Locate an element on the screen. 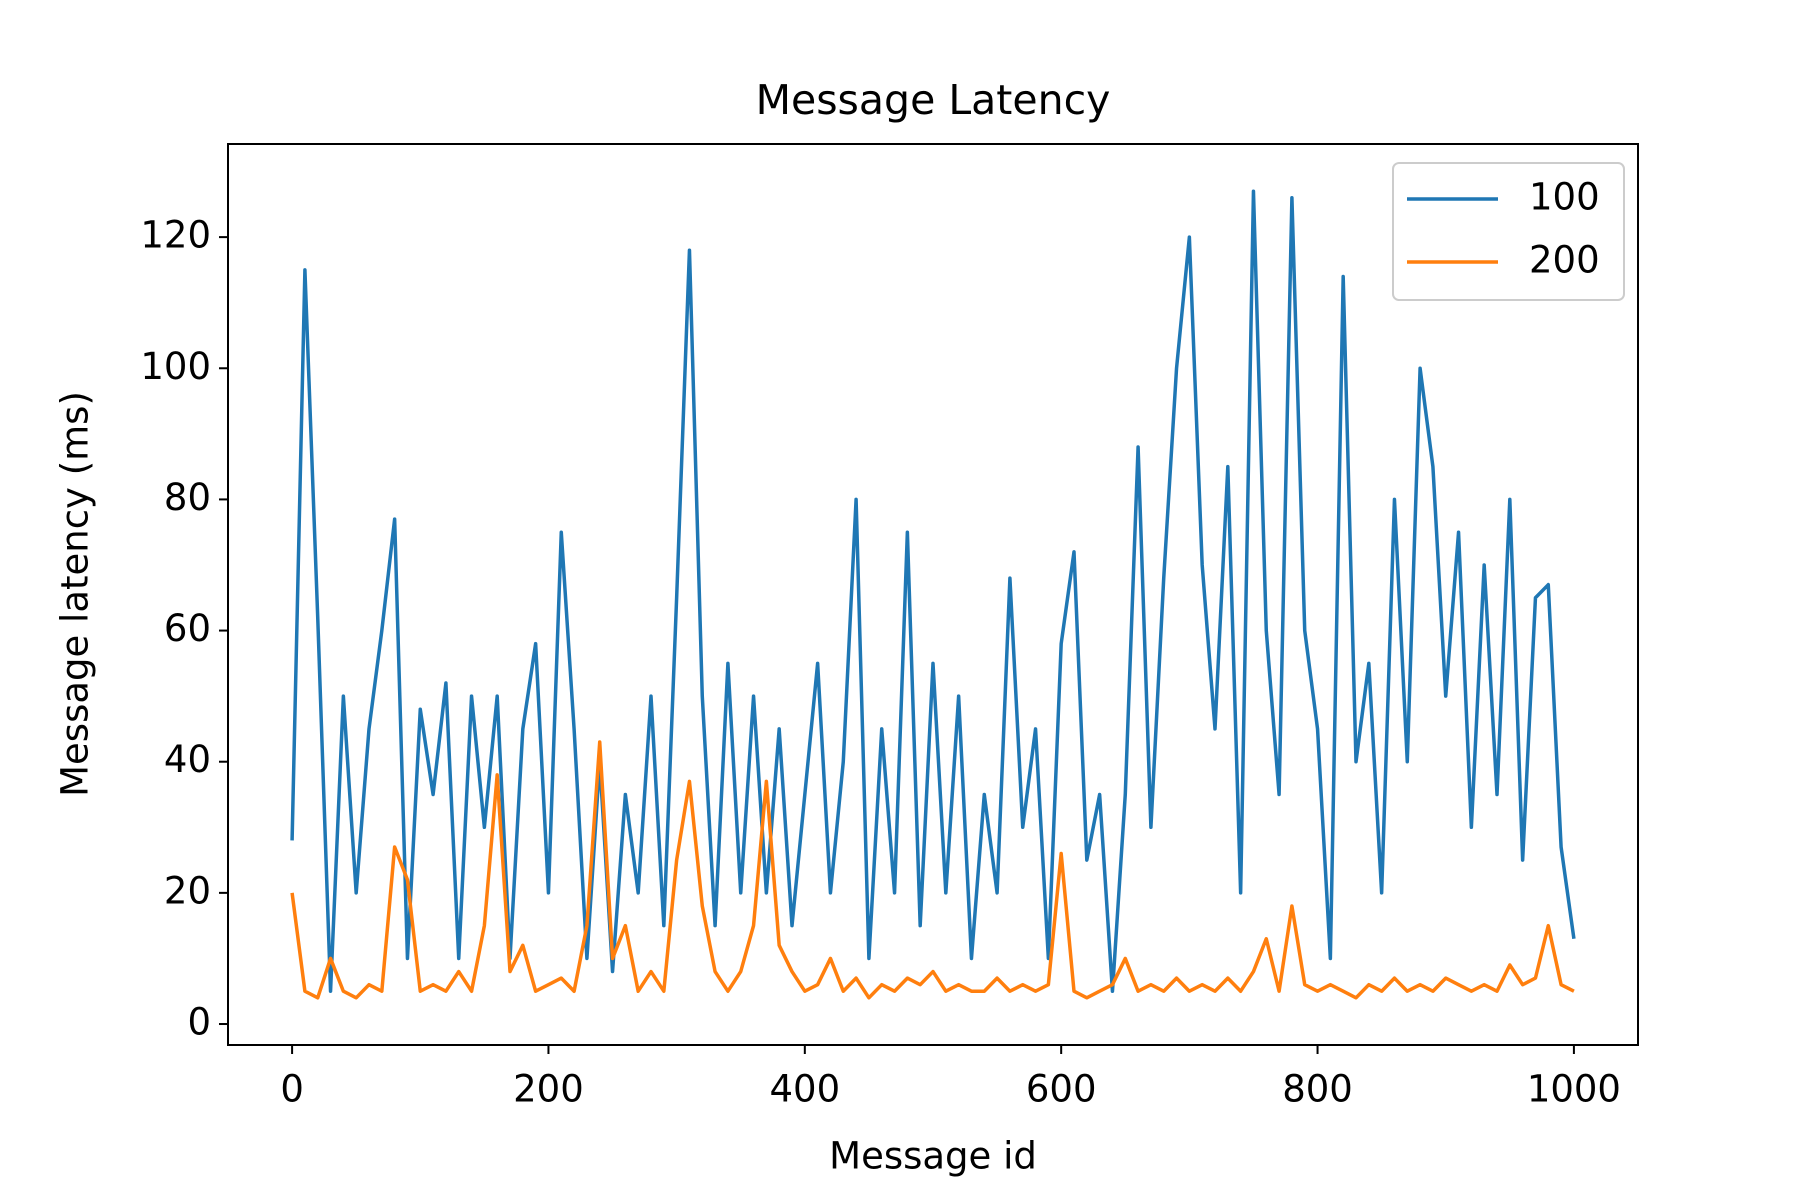 This screenshot has width=1800, height=1200. legend-label: 100 is located at coordinates (1564, 197).